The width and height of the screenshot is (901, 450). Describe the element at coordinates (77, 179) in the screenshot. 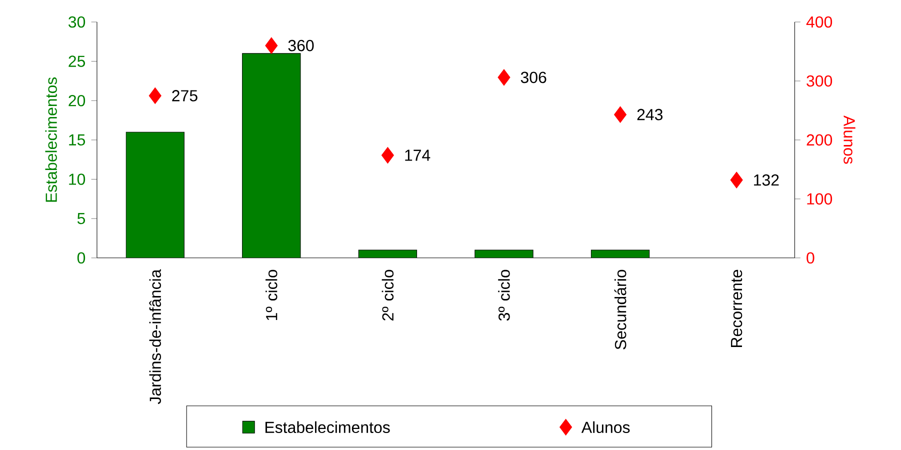

I see `y-tick-label: 10` at that location.